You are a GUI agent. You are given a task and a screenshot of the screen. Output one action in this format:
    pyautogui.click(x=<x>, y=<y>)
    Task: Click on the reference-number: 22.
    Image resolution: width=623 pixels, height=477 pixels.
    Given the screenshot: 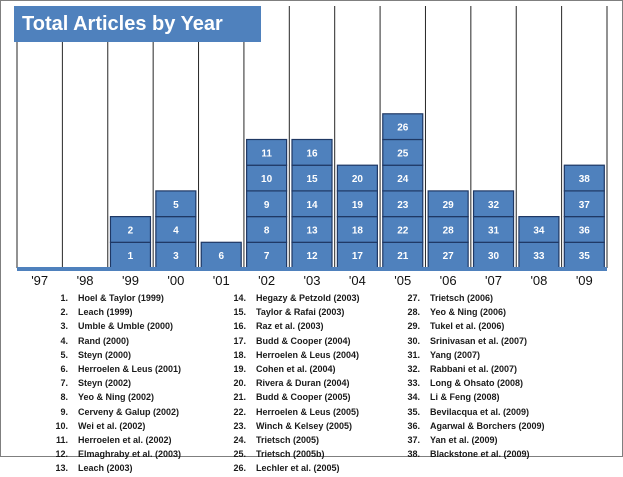 What is the action you would take?
    pyautogui.click(x=239, y=411)
    